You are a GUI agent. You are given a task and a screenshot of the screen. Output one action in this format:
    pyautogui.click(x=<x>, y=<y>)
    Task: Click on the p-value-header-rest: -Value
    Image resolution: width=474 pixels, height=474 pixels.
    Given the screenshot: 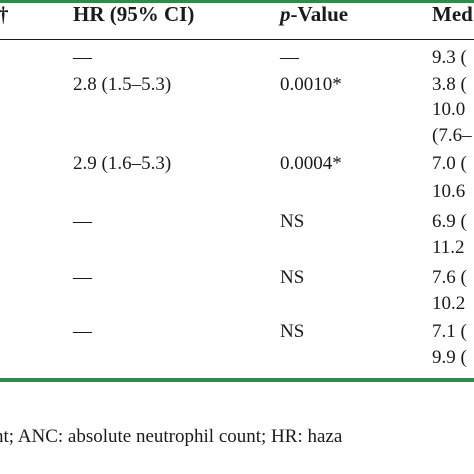 What is the action you would take?
    pyautogui.click(x=319, y=14)
    